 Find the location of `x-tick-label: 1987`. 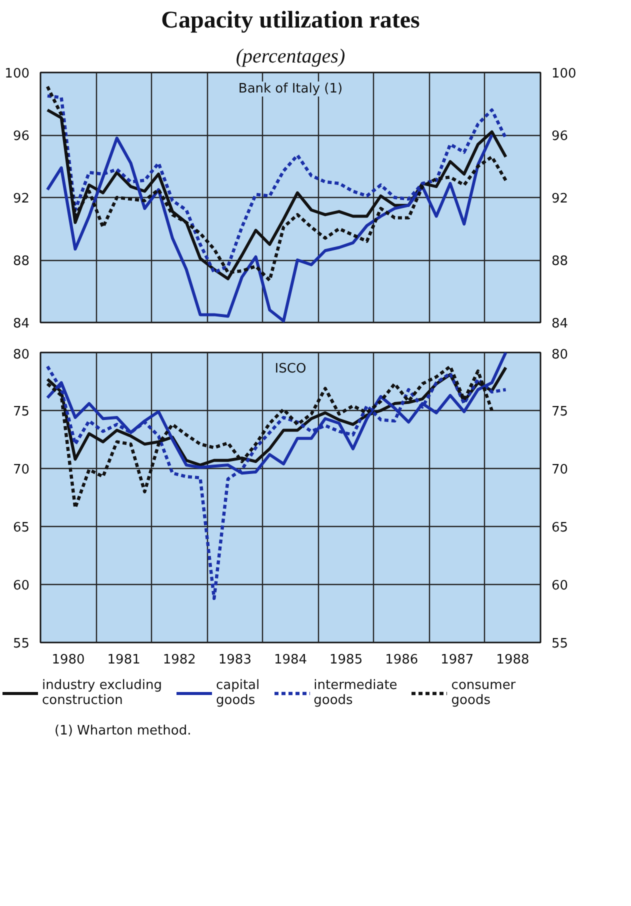

x-tick-label: 1987 is located at coordinates (457, 660).